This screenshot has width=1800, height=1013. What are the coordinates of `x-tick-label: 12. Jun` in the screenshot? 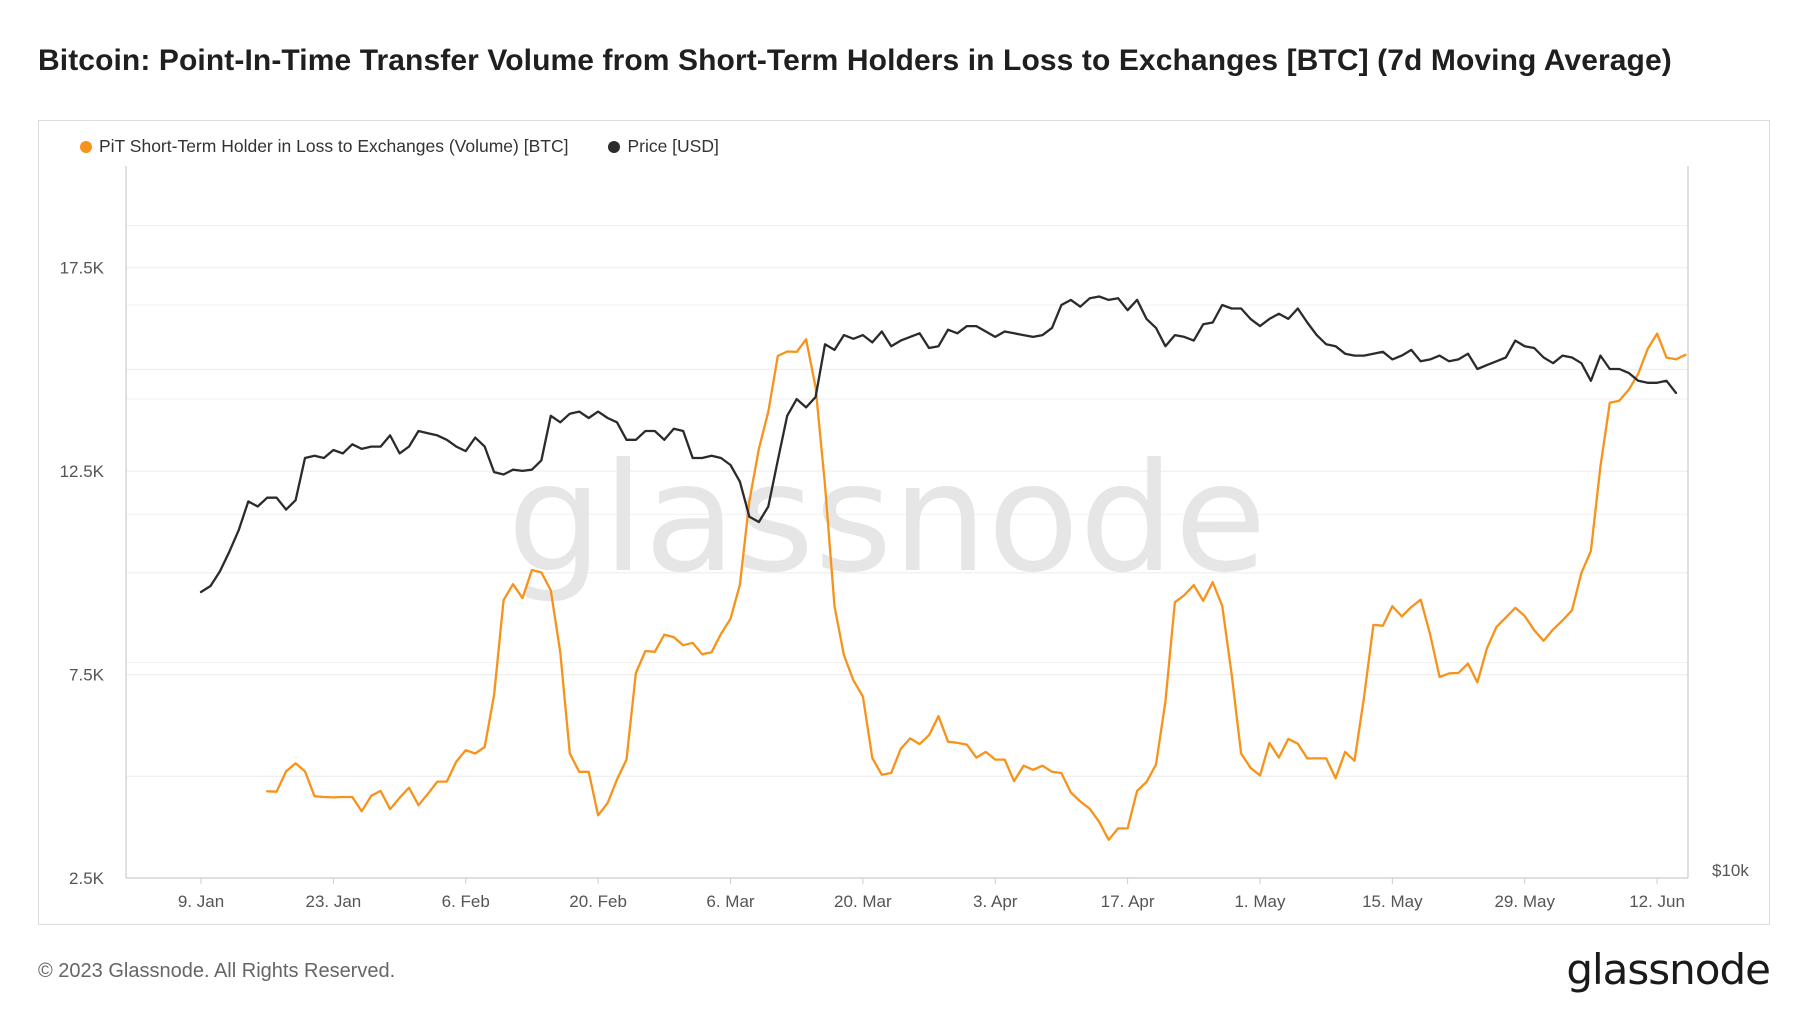 It's located at (1657, 901).